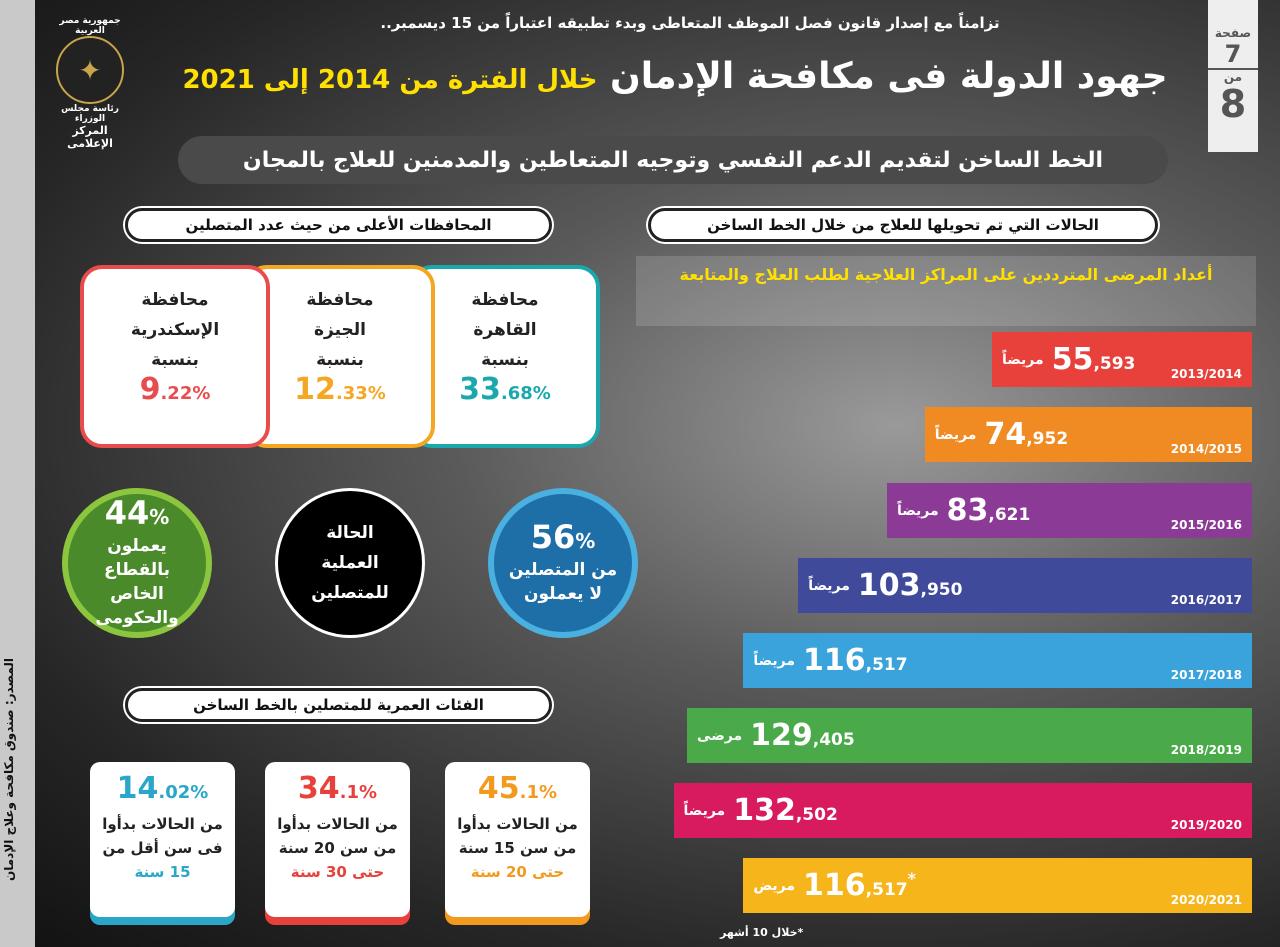 This screenshot has width=1280, height=947. Describe the element at coordinates (337, 788) in the screenshot. I see `age-pct: 34.1%` at that location.